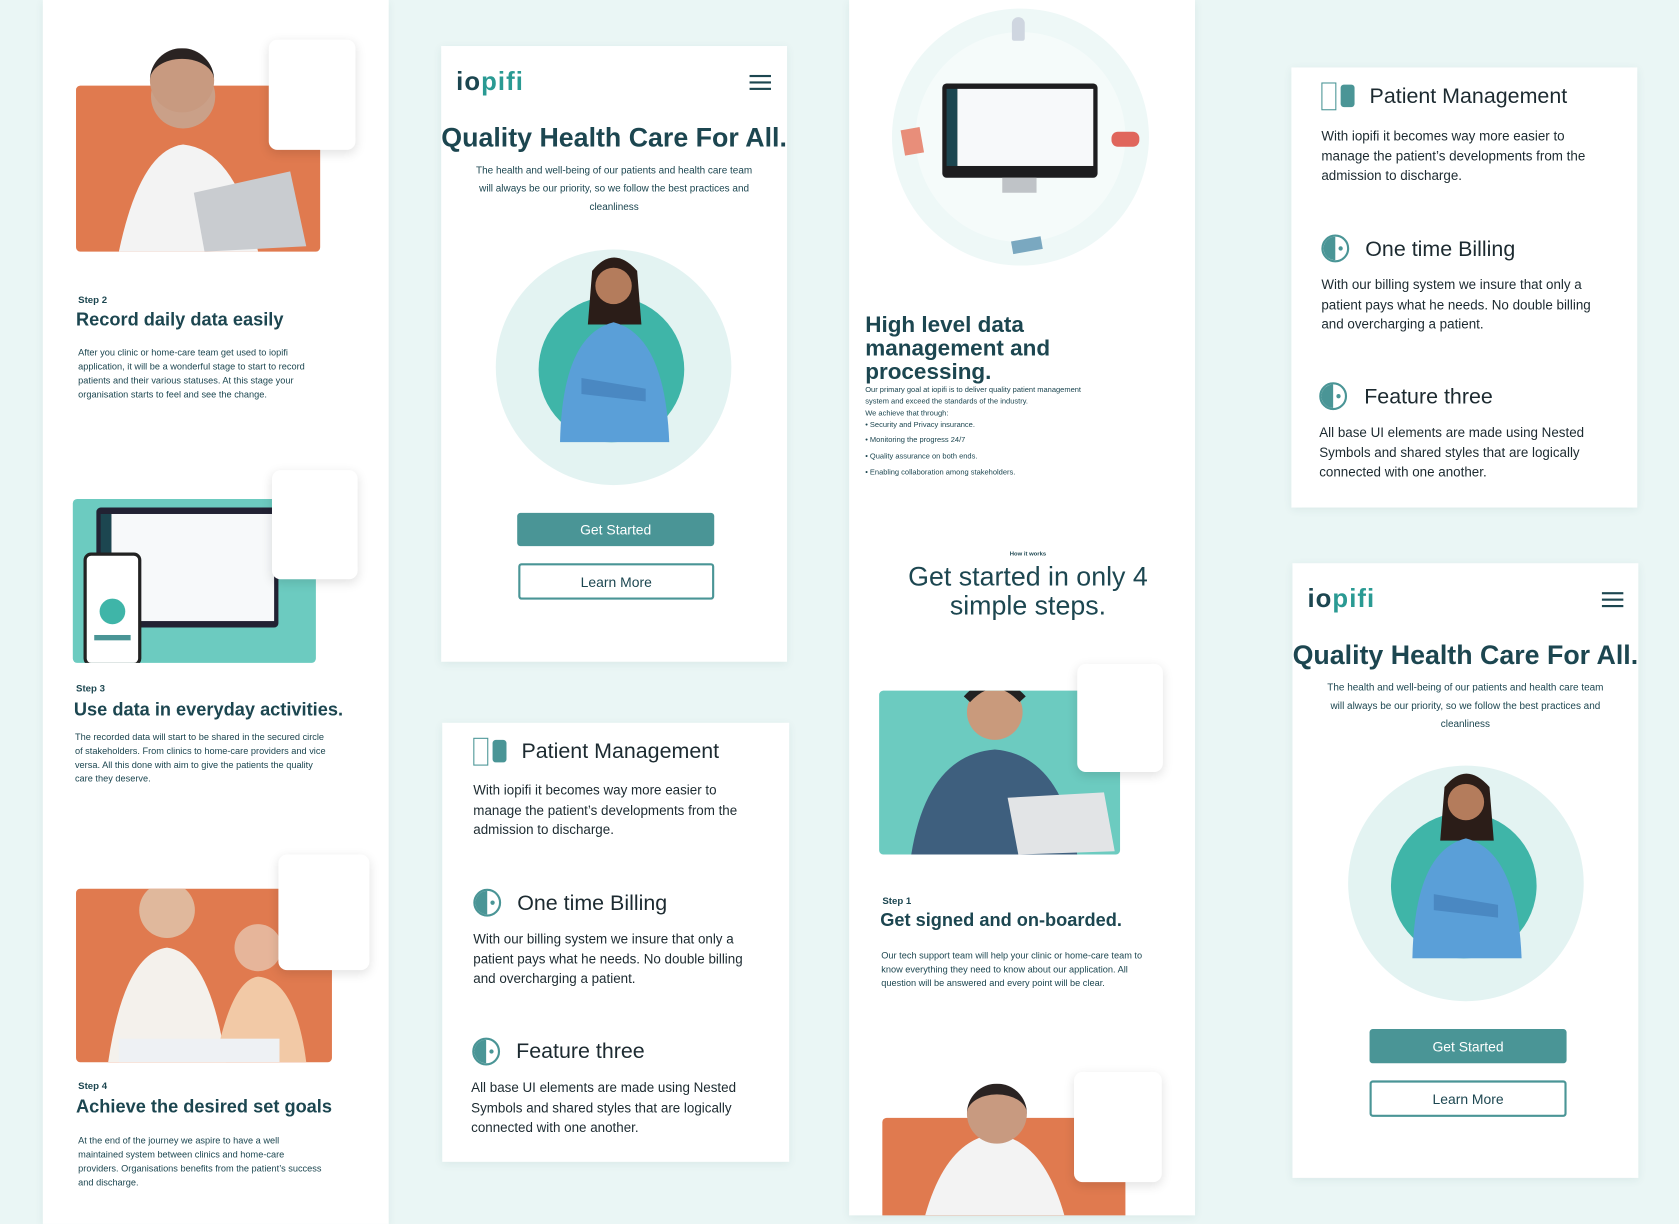  Describe the element at coordinates (1001, 920) in the screenshot. I see `step1-title: Get signed and on-boarded.` at that location.